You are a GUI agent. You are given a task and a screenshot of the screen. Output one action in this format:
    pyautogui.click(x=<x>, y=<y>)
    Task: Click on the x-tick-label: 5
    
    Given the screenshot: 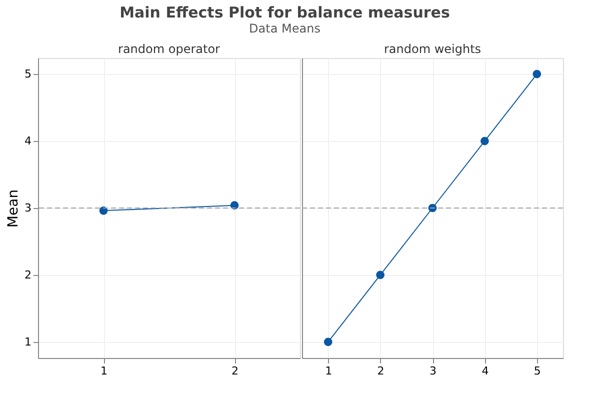 What is the action you would take?
    pyautogui.click(x=537, y=371)
    